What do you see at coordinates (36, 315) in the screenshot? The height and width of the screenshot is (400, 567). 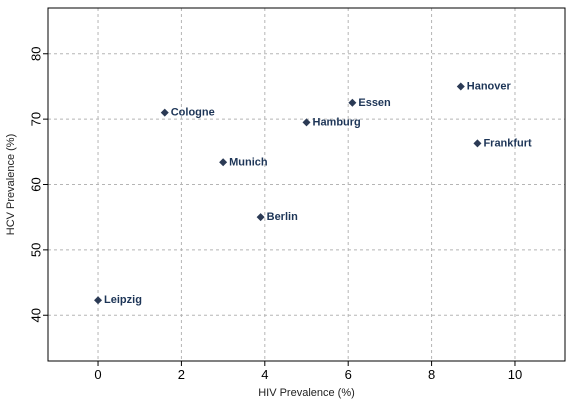 I see `y-tick-label: 40` at bounding box center [36, 315].